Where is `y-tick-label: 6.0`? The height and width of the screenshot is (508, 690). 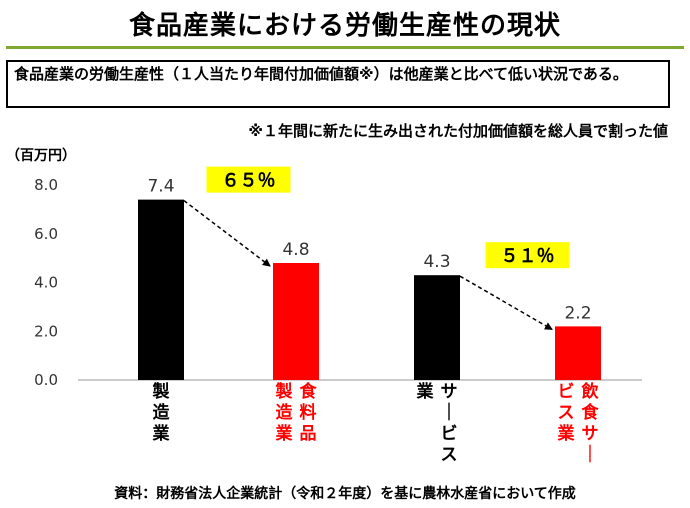 y-tick-label: 6.0 is located at coordinates (46, 234).